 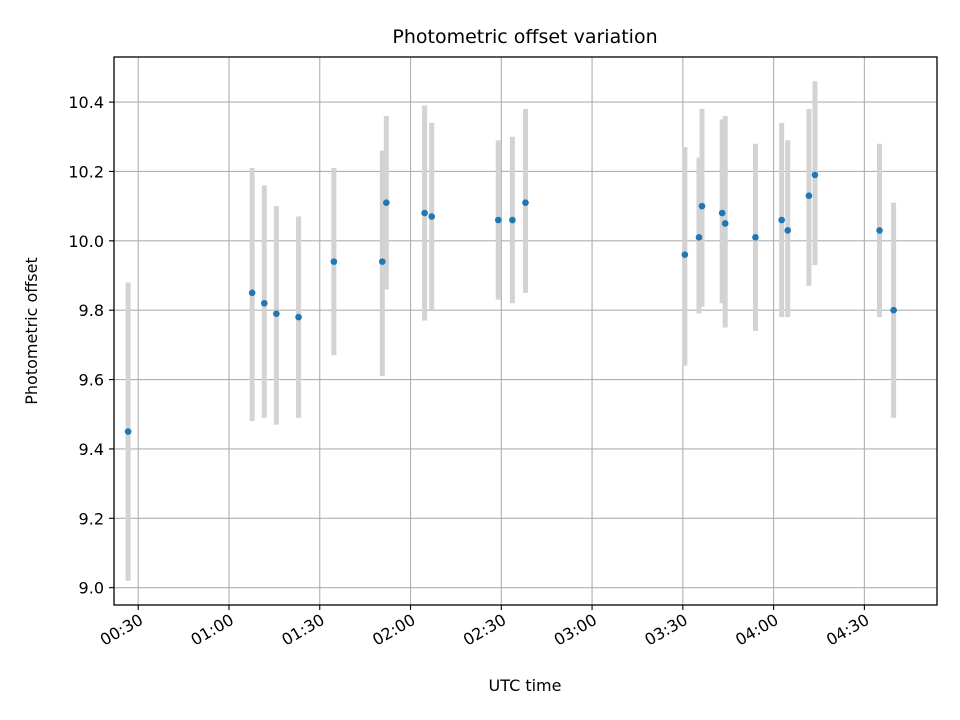 What do you see at coordinates (86, 102) in the screenshot?
I see `y-tick-label: 10.4` at bounding box center [86, 102].